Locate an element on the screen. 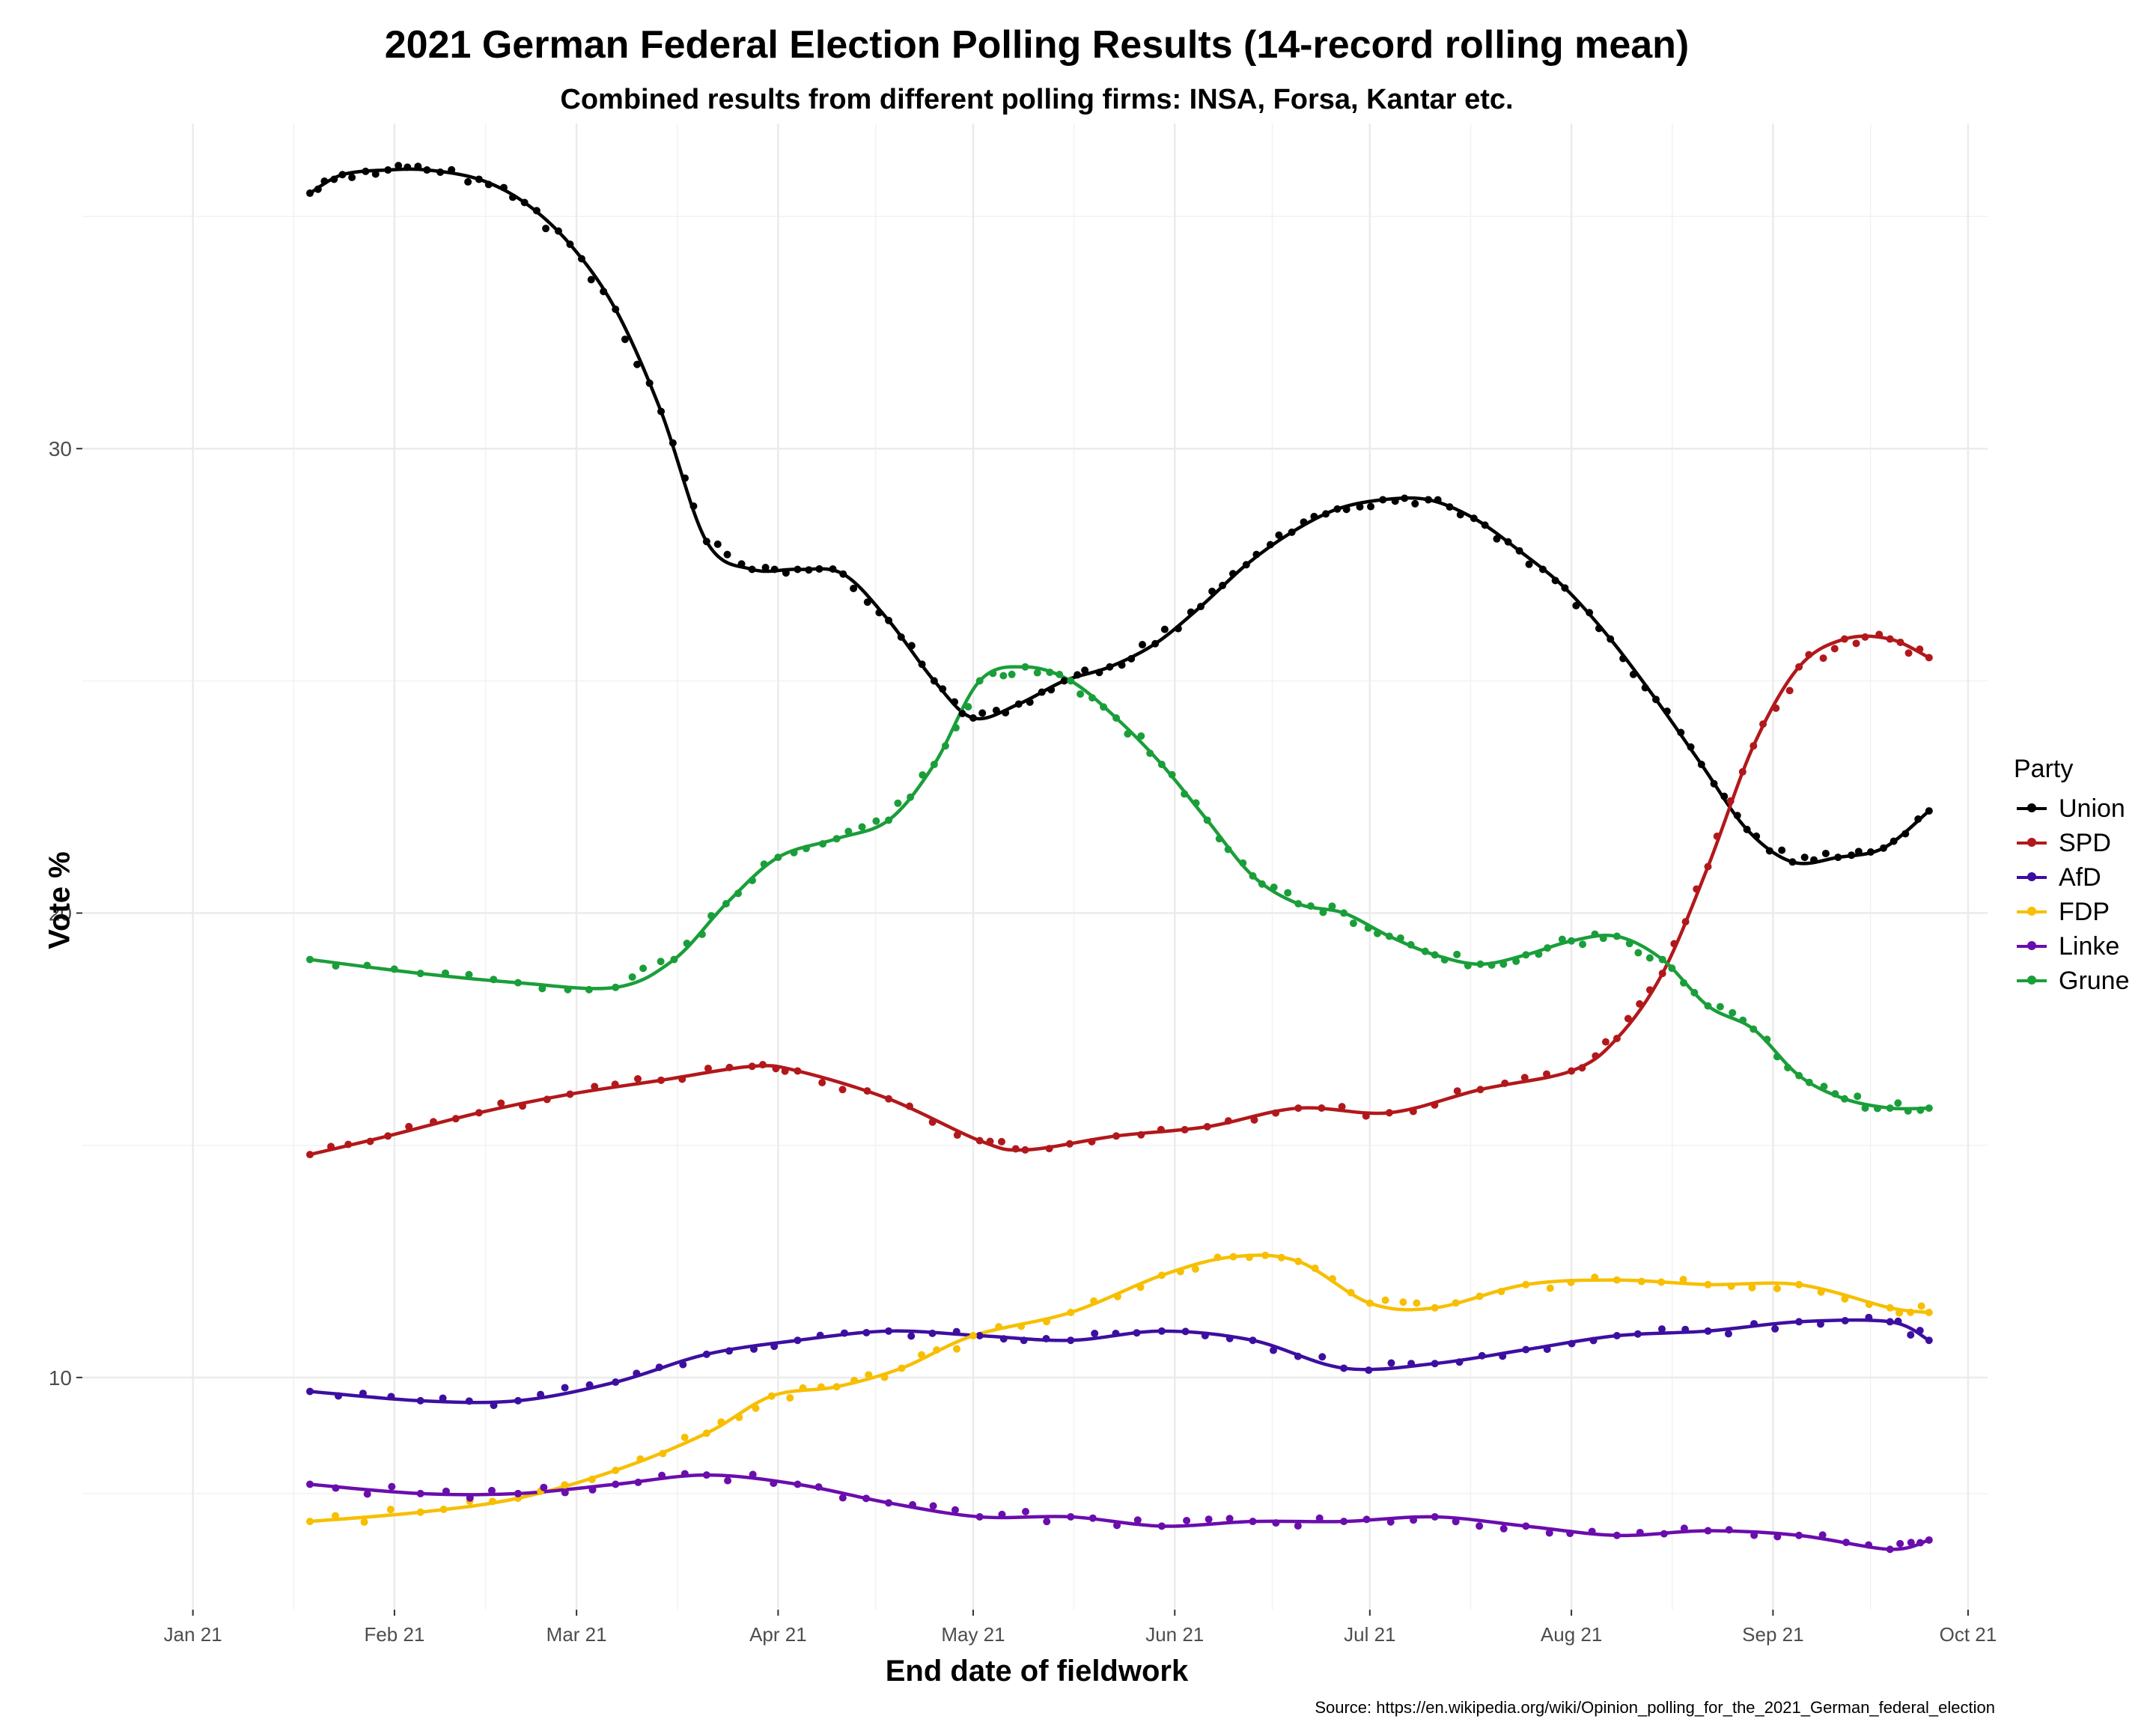 The width and height of the screenshot is (2156, 1725). legend-label: SPD is located at coordinates (2085, 843).